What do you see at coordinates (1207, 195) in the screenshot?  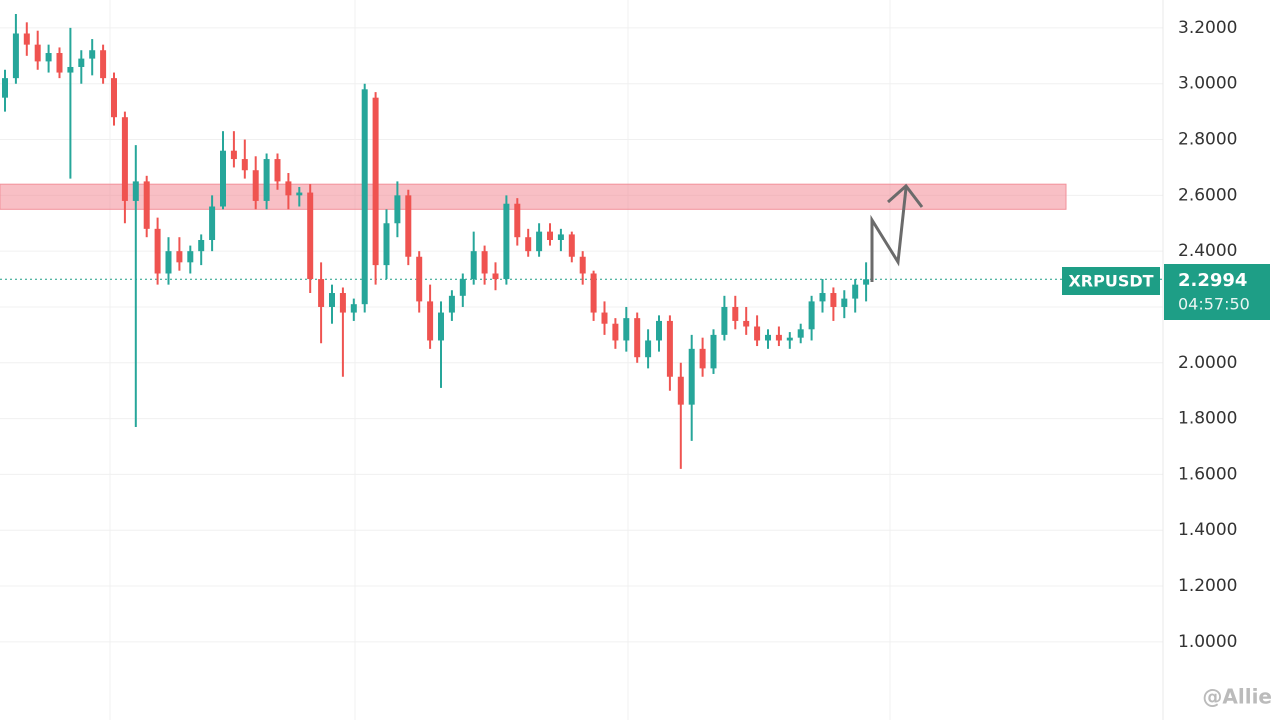 I see `y-tick-label: 2.6000` at bounding box center [1207, 195].